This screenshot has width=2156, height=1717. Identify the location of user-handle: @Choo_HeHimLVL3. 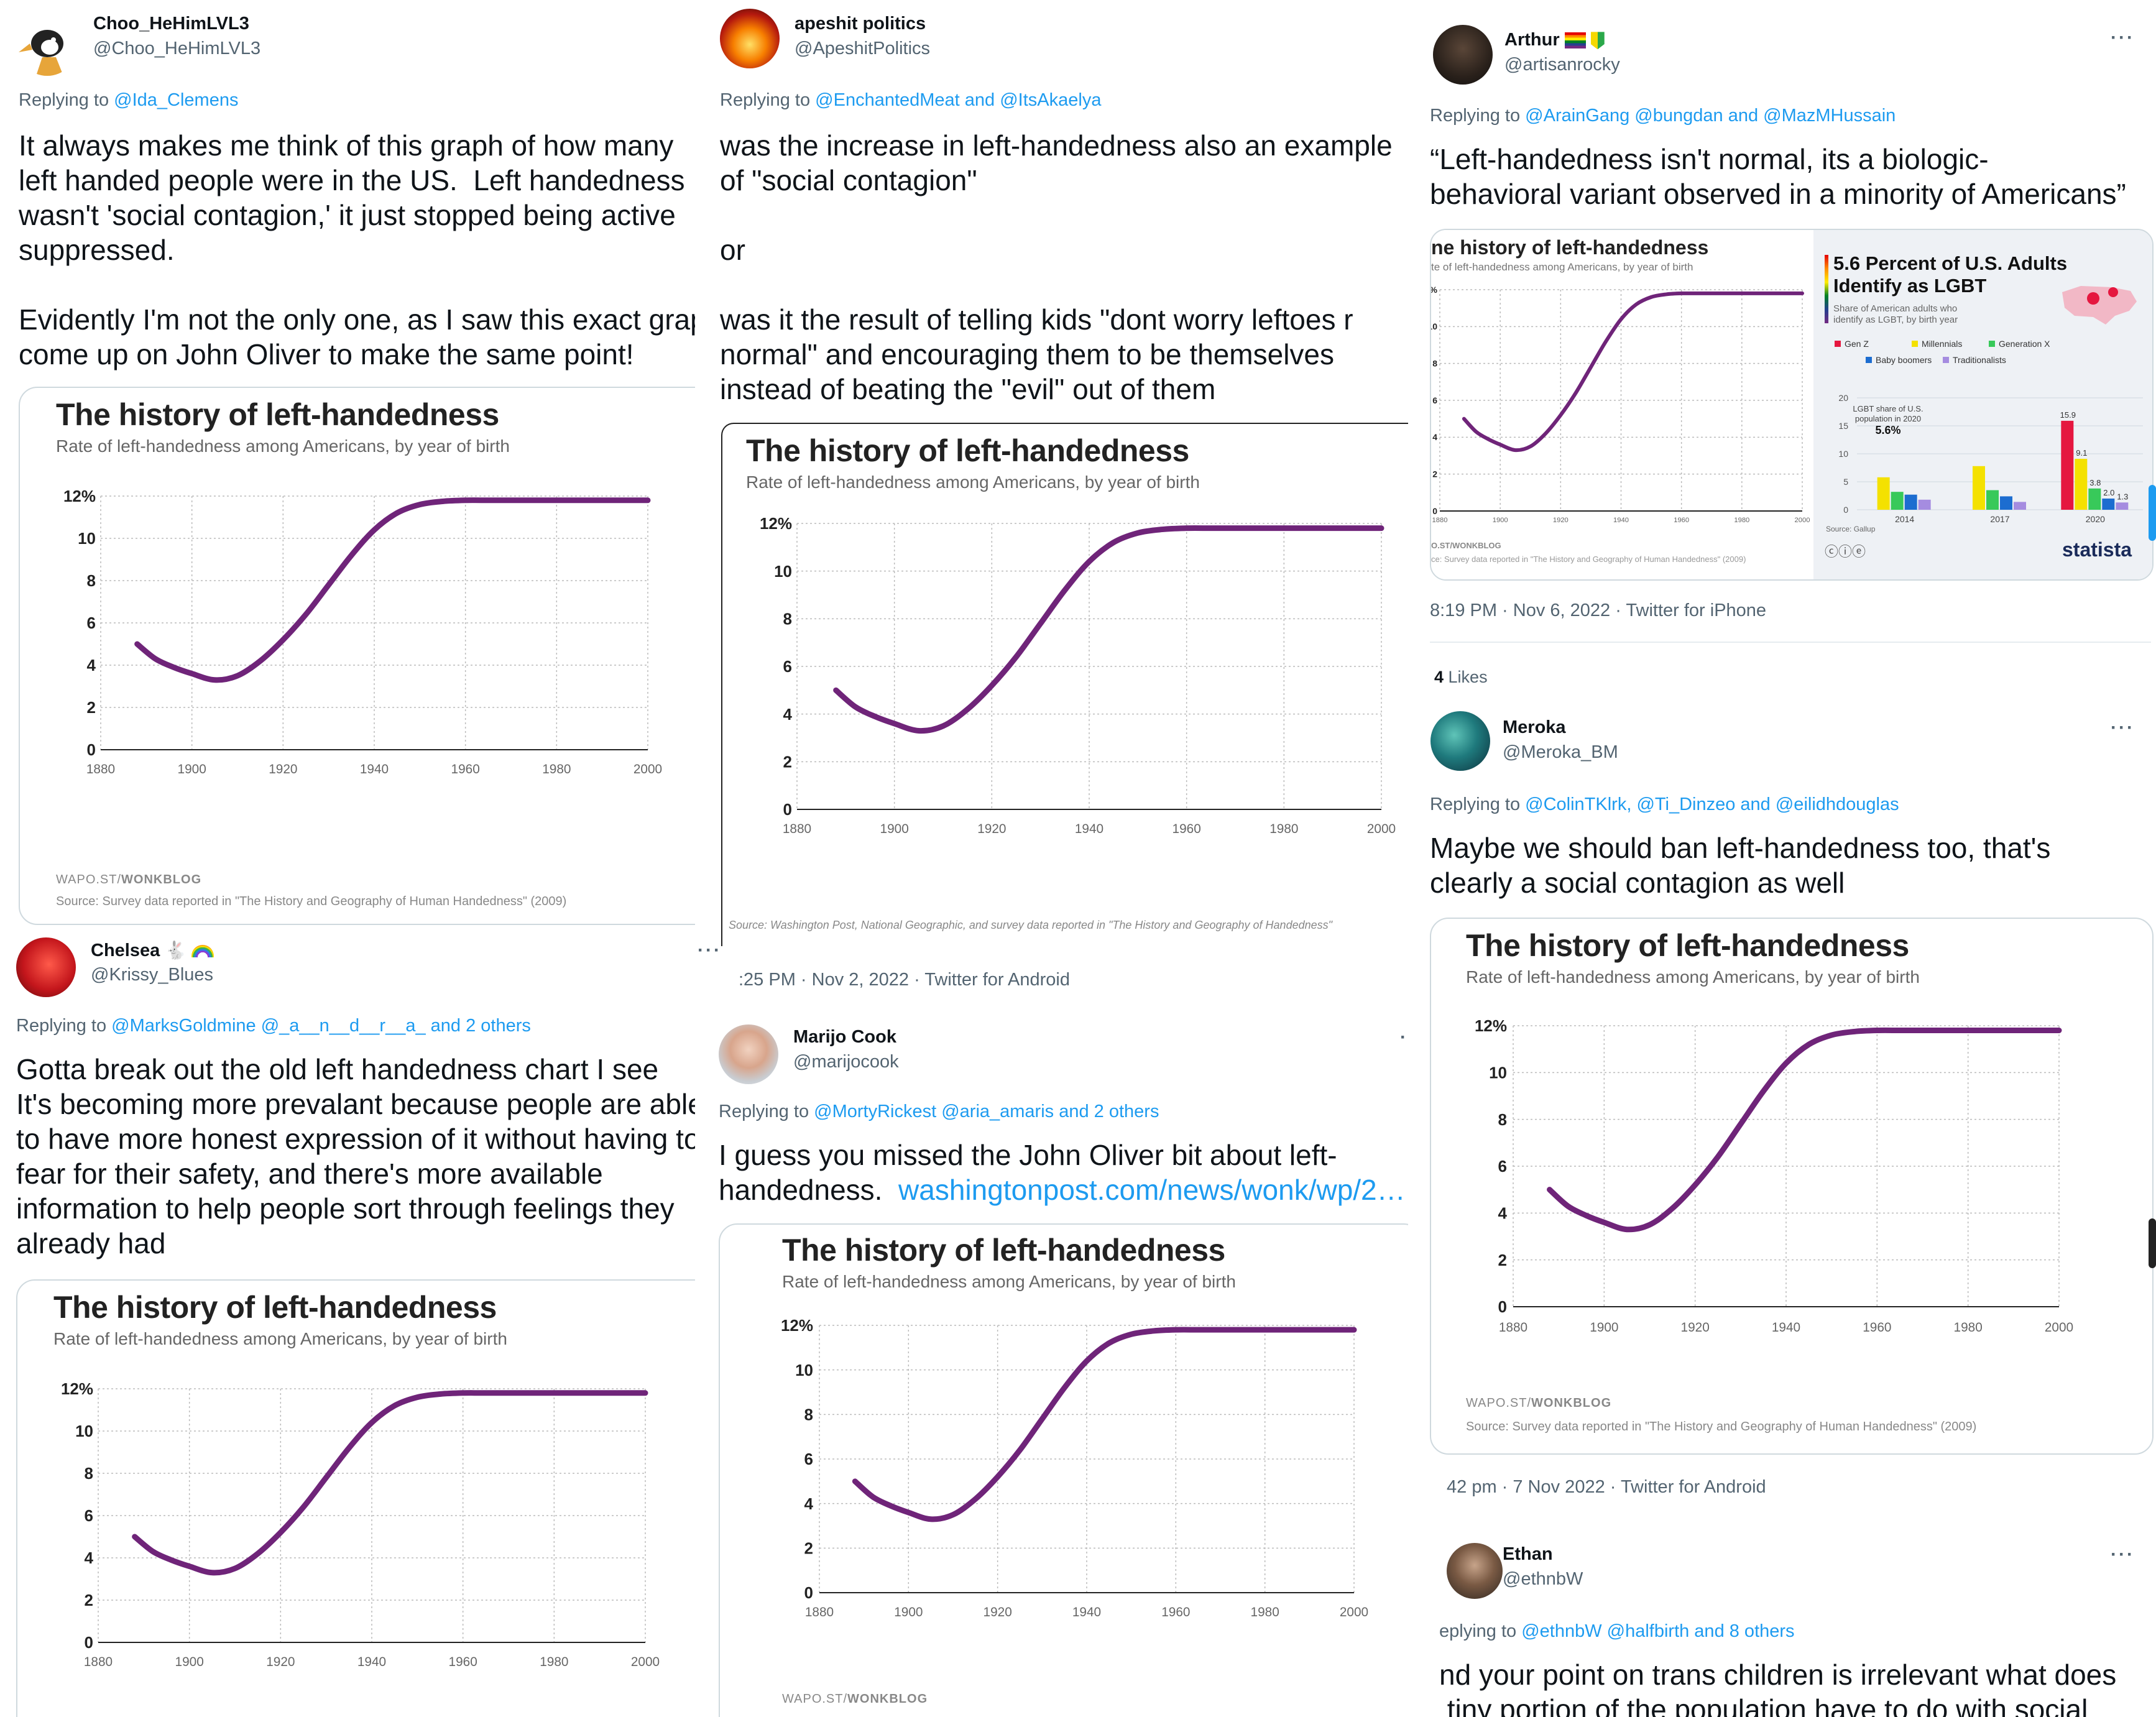
(177, 48).